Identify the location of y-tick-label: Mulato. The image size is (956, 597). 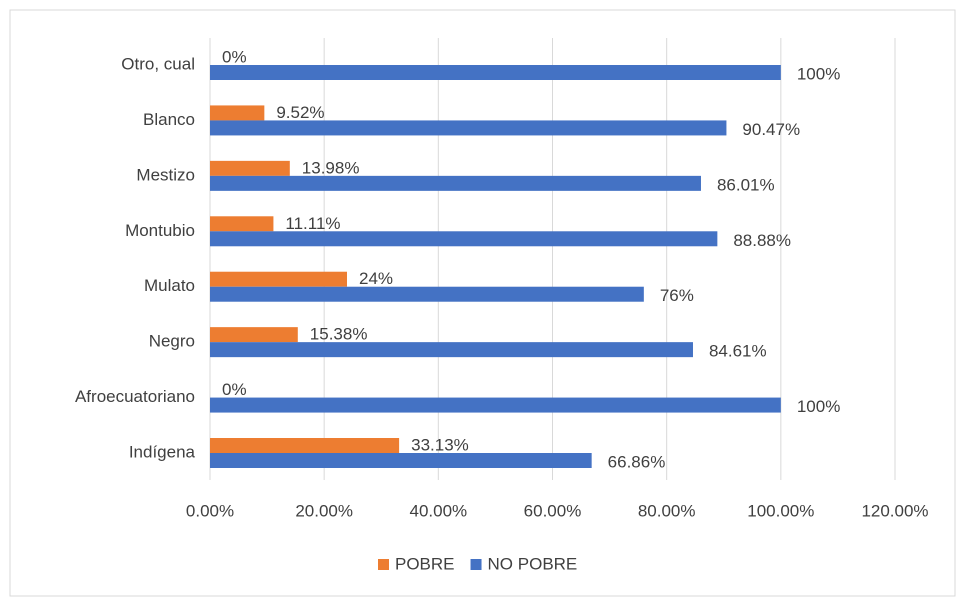
(169, 285).